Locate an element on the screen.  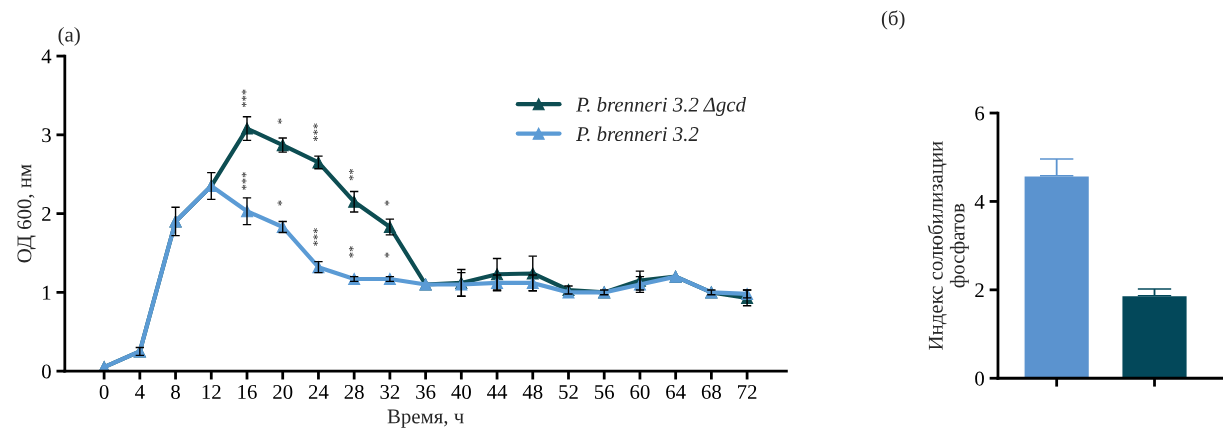
x-tick-label: 32 is located at coordinates (390, 391).